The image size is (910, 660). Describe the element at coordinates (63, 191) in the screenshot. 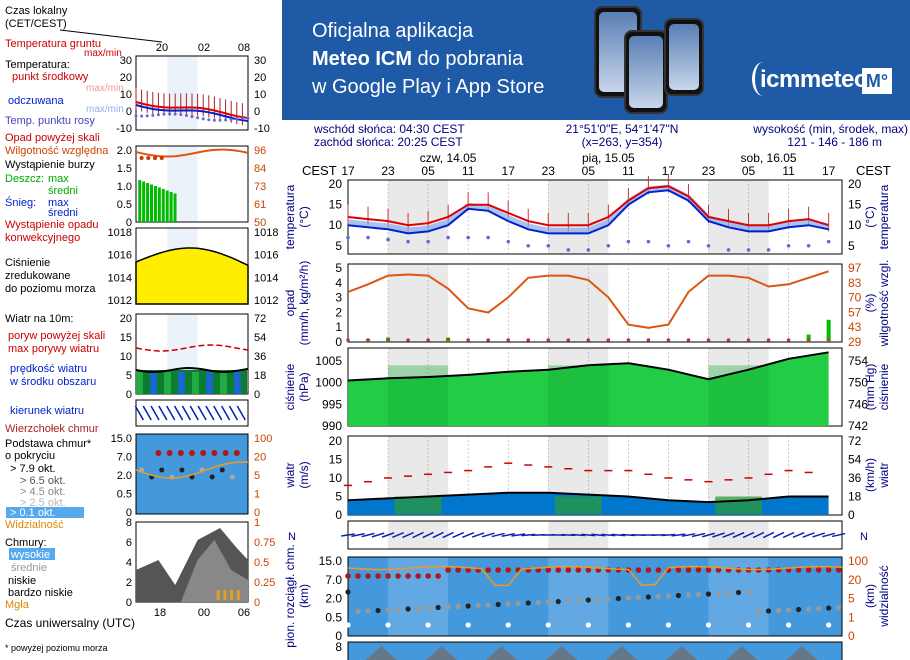

I see `legend-rain-mid: średni` at that location.